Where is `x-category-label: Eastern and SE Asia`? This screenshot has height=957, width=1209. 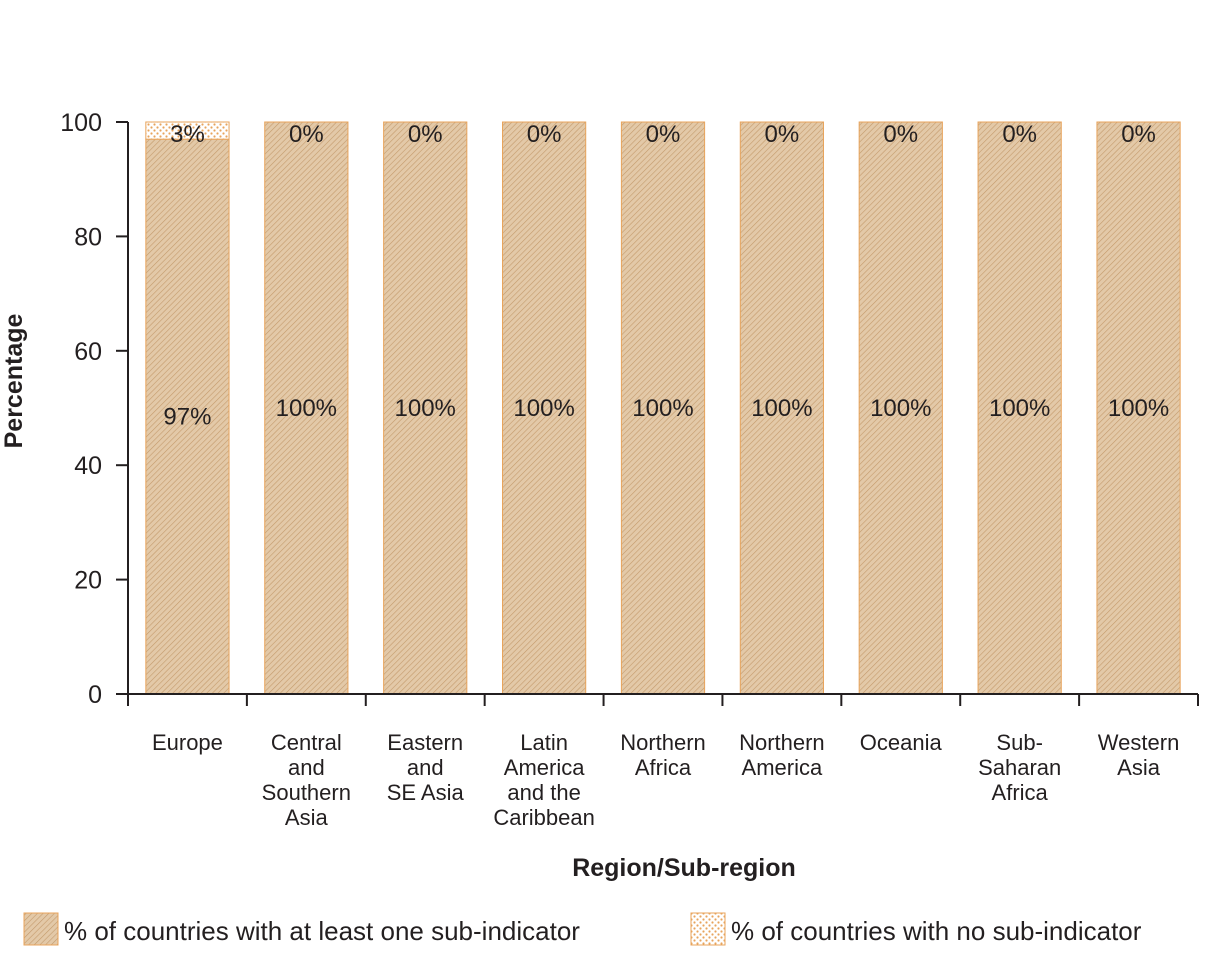
x-category-label: Eastern and SE Asia is located at coordinates (426, 767).